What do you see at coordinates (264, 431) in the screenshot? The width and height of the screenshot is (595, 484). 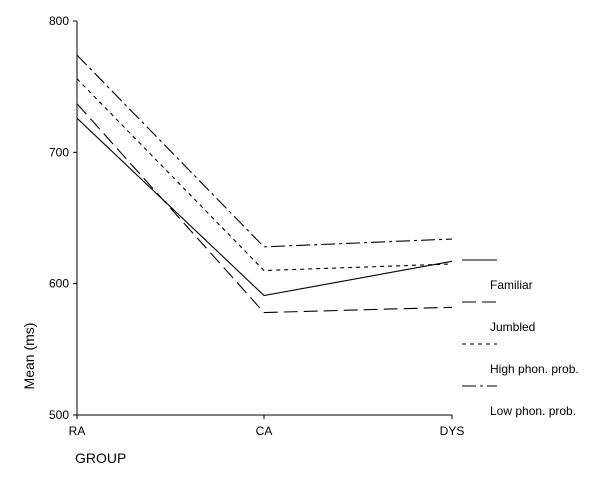 I see `x-tick-label: CA` at bounding box center [264, 431].